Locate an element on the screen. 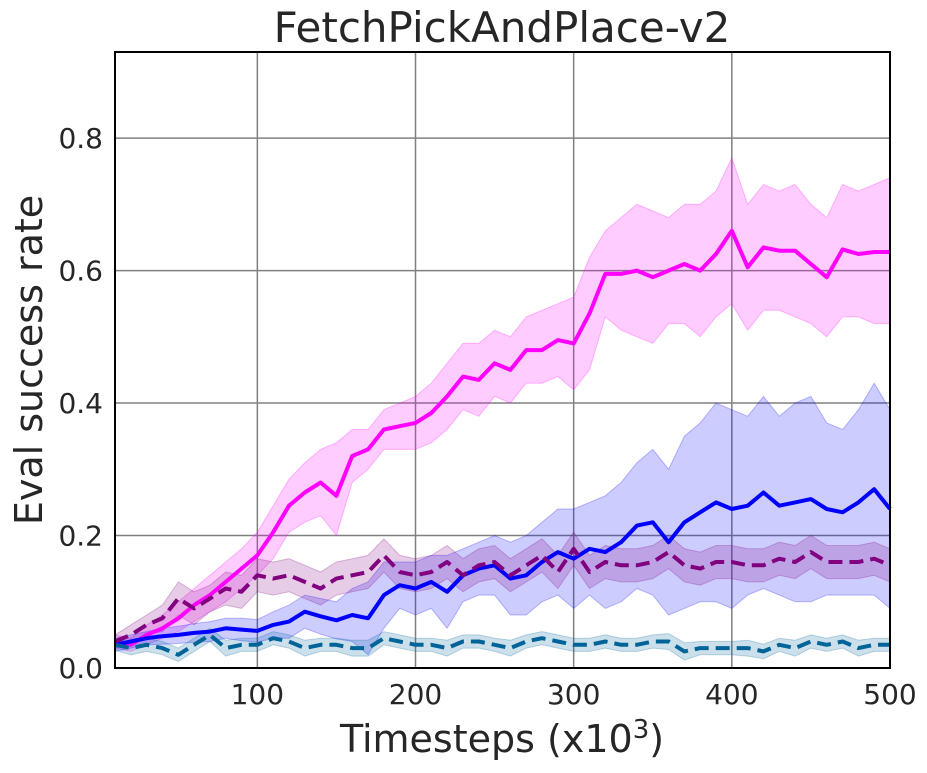  x-tick-label: 200 is located at coordinates (415, 694).